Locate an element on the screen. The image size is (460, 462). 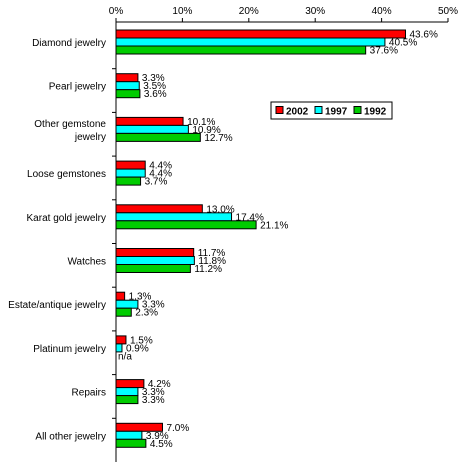
data-label: 10.9% is located at coordinates (206, 130).